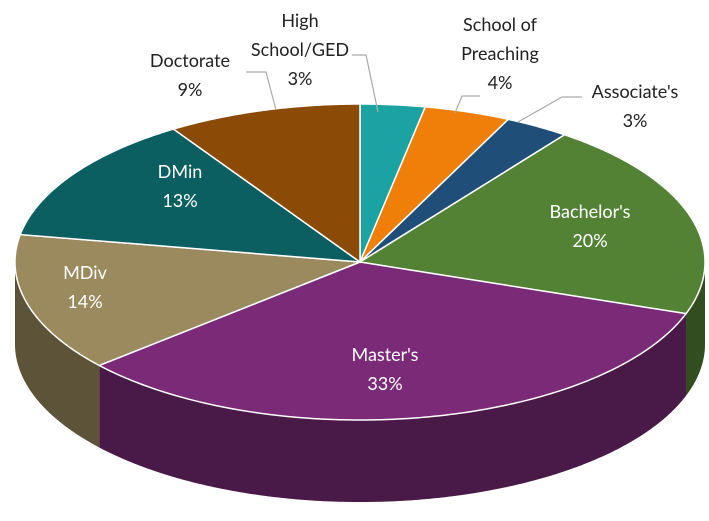  I want to click on category-label: High School/GED, so click(300, 34).